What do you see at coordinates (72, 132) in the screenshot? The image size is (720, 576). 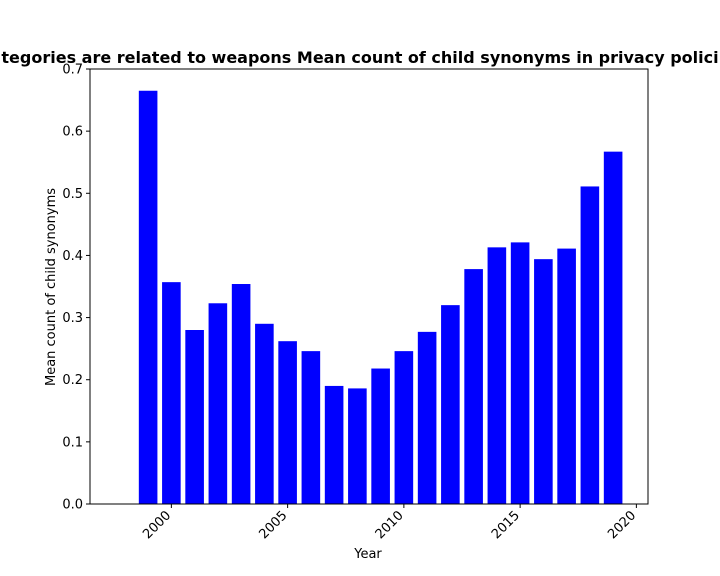 I see `y-tick-label: 0.6` at bounding box center [72, 132].